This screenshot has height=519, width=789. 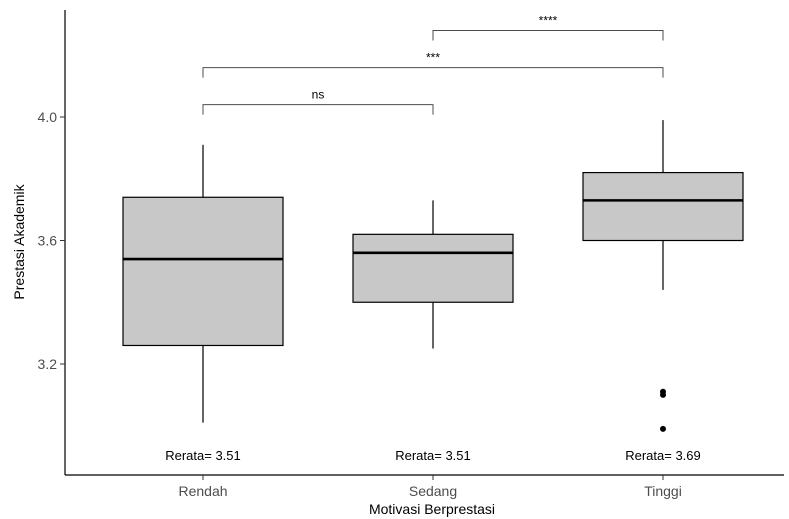 I want to click on x-tick-label: Tinggi, so click(x=663, y=491).